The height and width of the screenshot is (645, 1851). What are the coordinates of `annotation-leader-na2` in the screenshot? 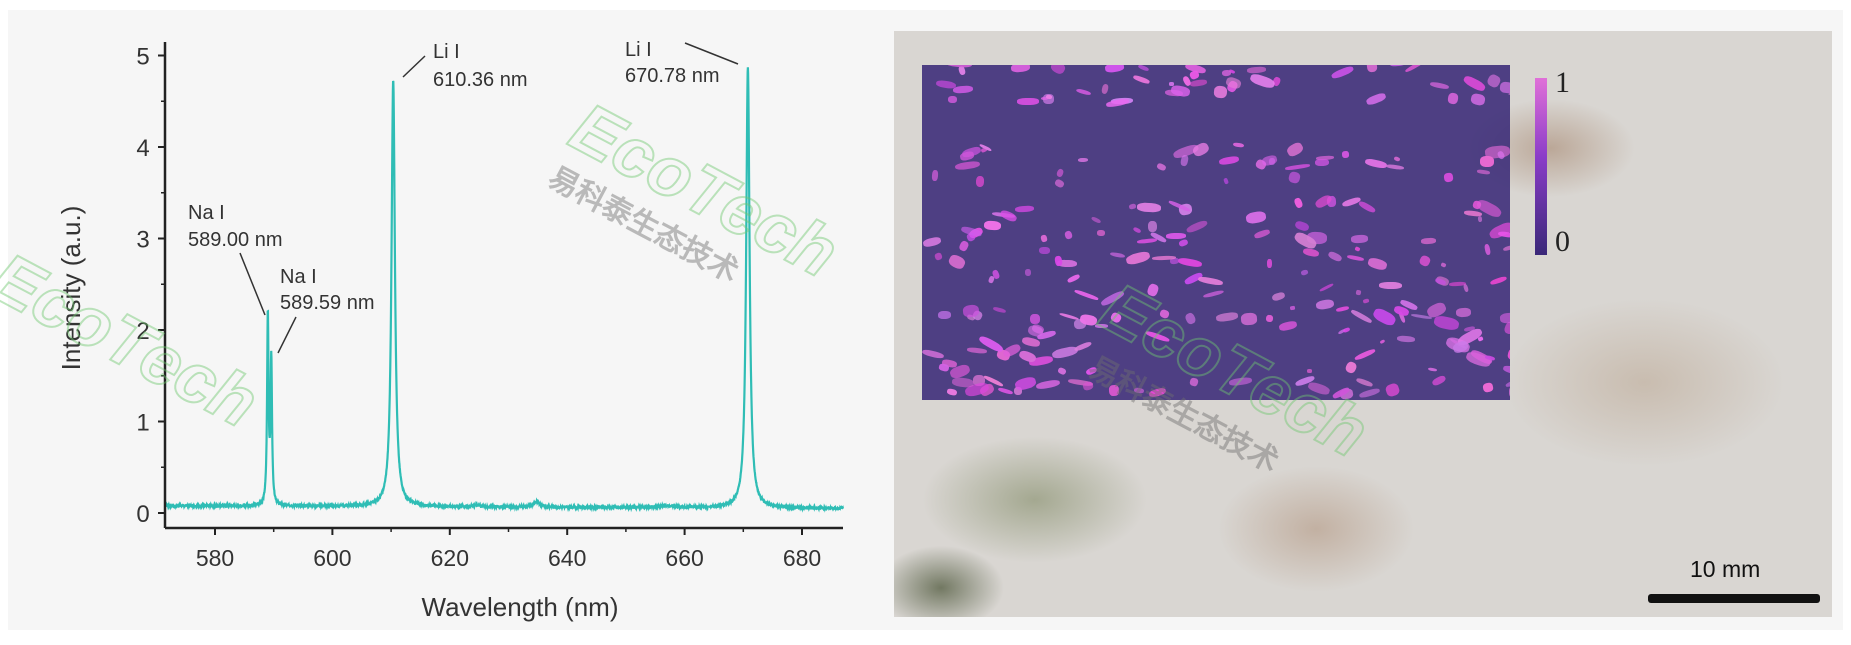 It's located at (287, 335).